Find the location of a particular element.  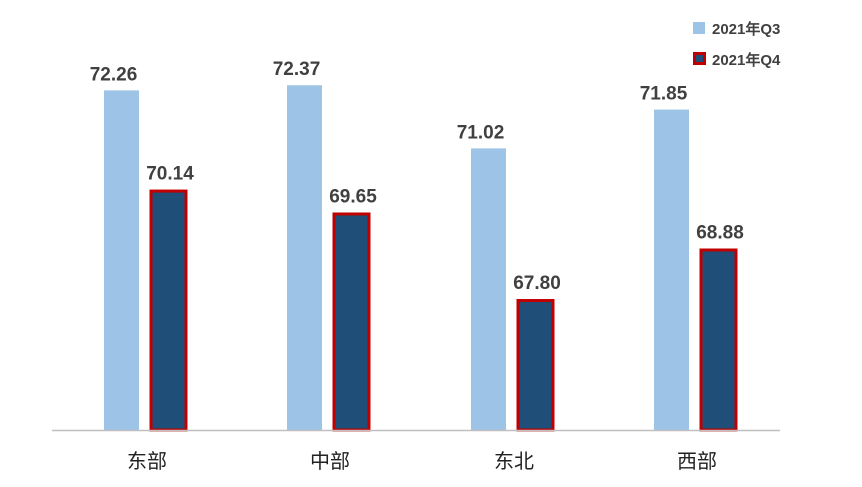

data-label: 71.02 is located at coordinates (481, 132).